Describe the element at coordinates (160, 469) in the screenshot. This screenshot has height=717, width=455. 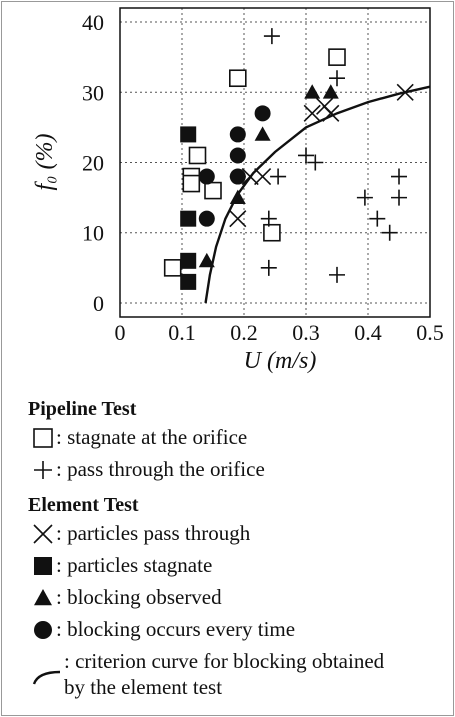
I see `legend-label: : pass through the orifice` at that location.